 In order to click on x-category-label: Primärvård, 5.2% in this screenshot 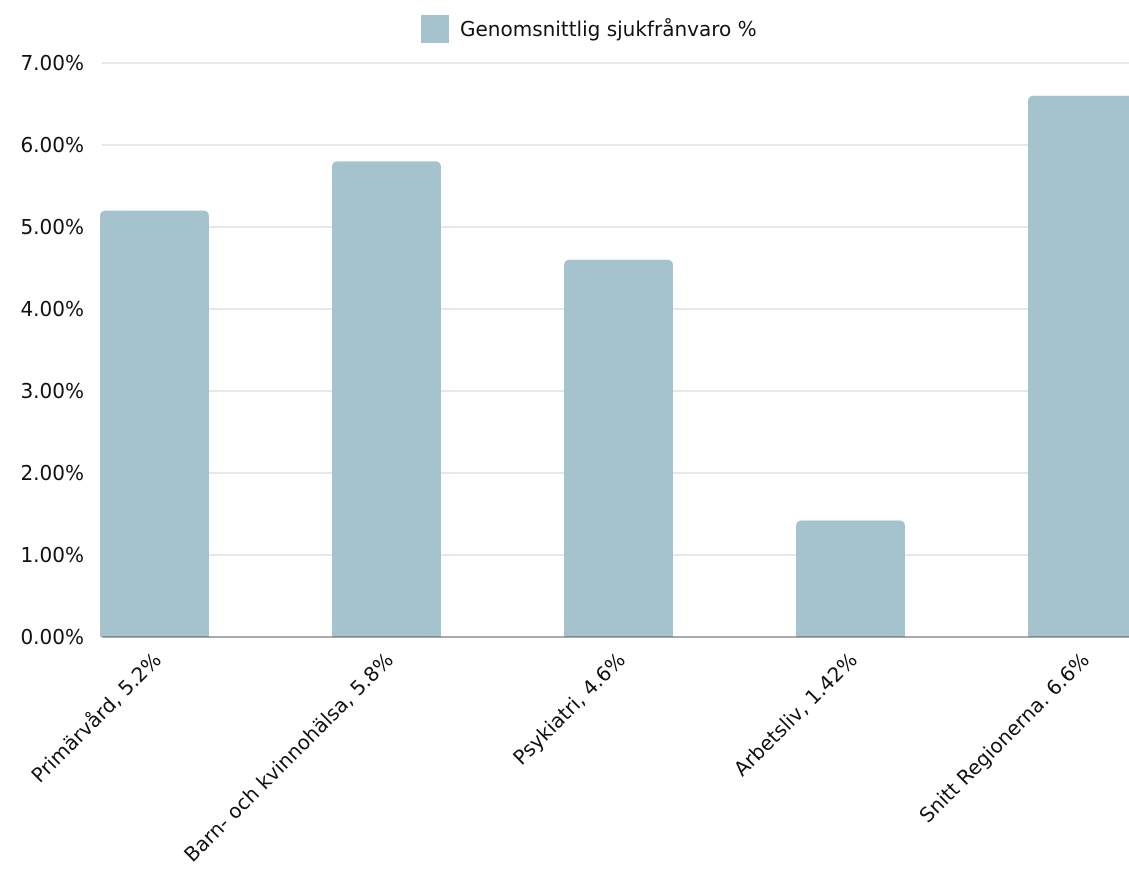, I will do `click(96, 718)`.